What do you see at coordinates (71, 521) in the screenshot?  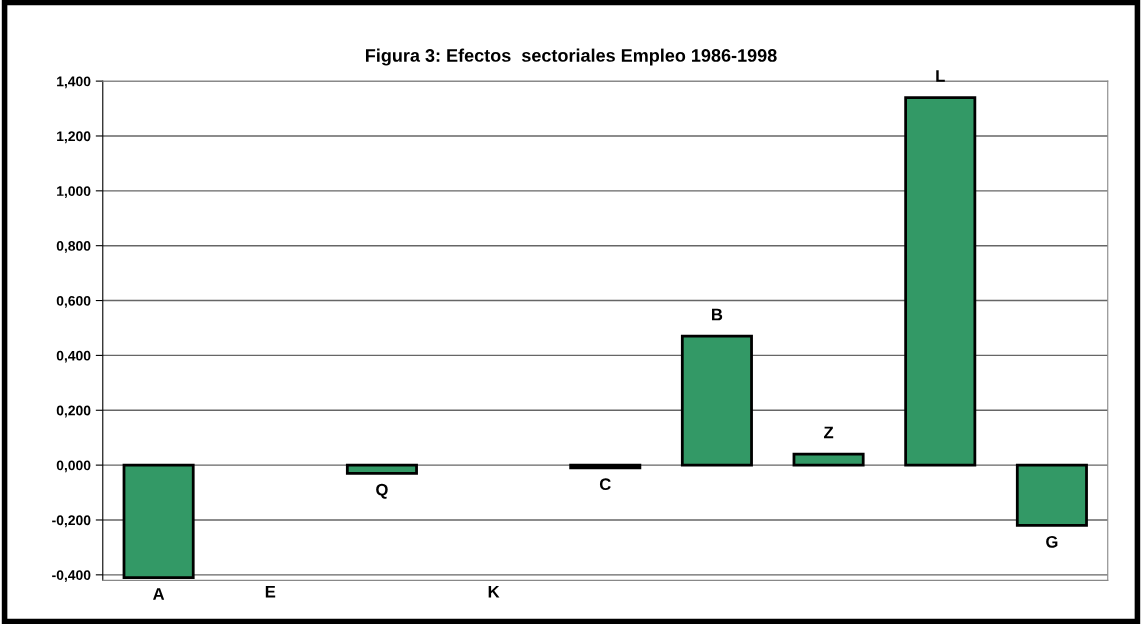 I see `y-tick-label: -0,200` at bounding box center [71, 521].